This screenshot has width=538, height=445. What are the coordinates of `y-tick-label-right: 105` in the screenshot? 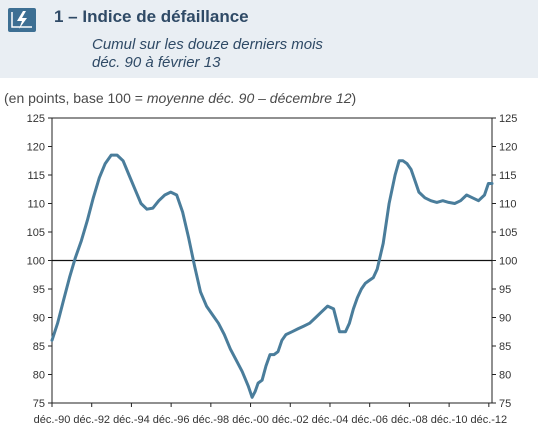 It's located at (508, 233).